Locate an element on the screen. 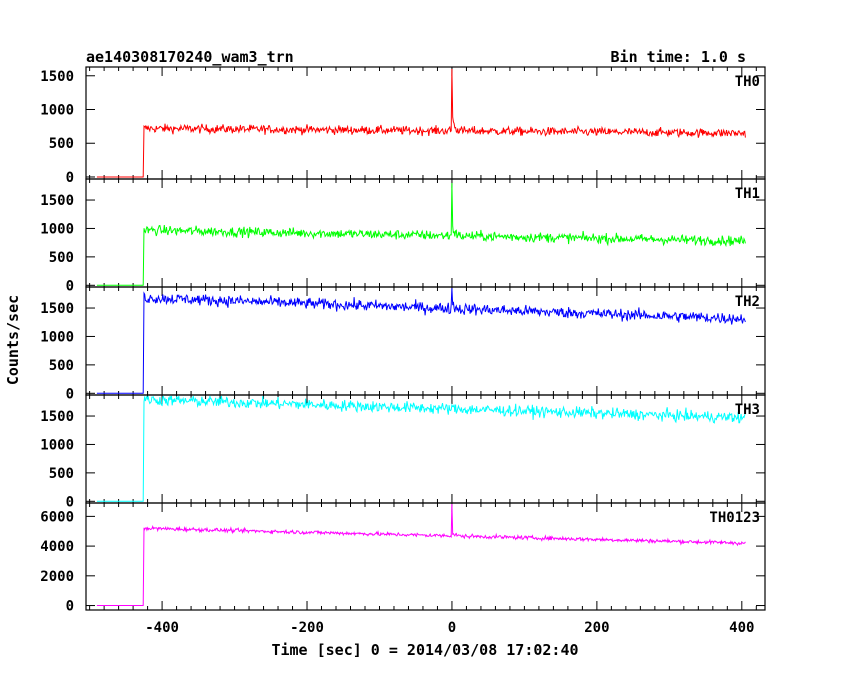 The image size is (850, 680). series-line-th0 is located at coordinates (421, 123).